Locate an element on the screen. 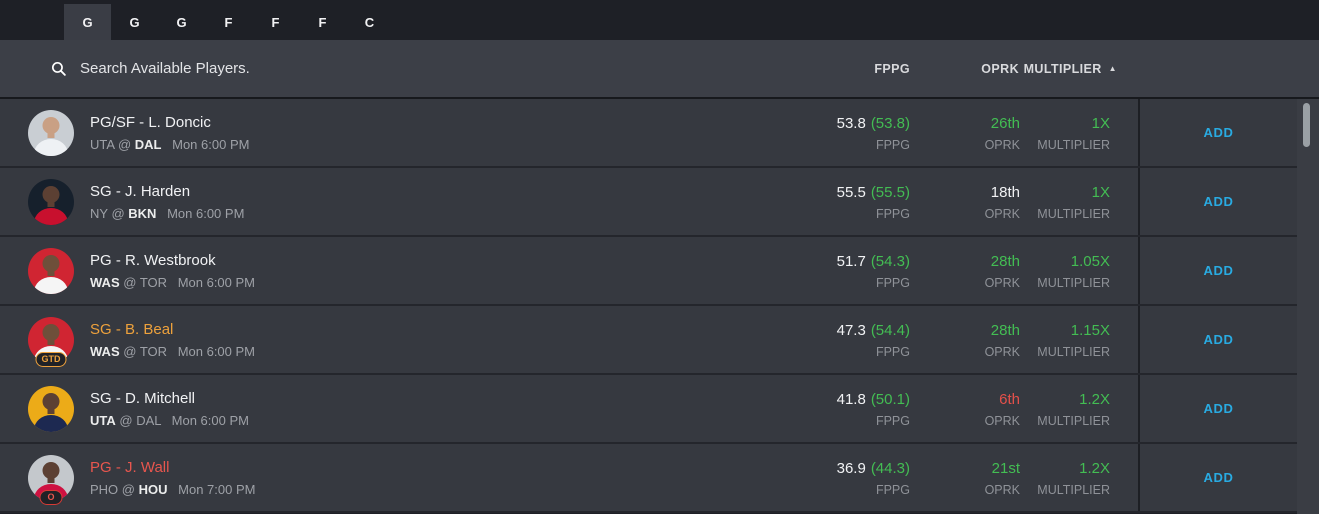 The width and height of the screenshot is (1319, 514). fppg-stat: 55.5 (55.5) FPPG is located at coordinates (873, 202).